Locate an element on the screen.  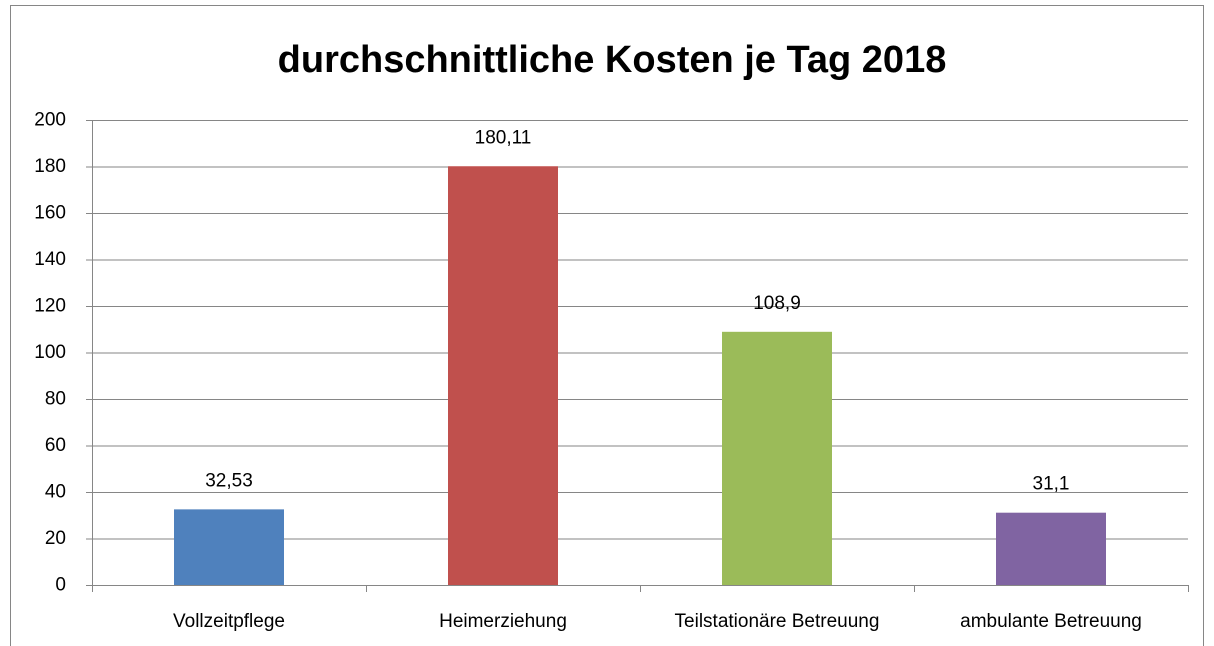
y-tick-label: 180 is located at coordinates (50, 166).